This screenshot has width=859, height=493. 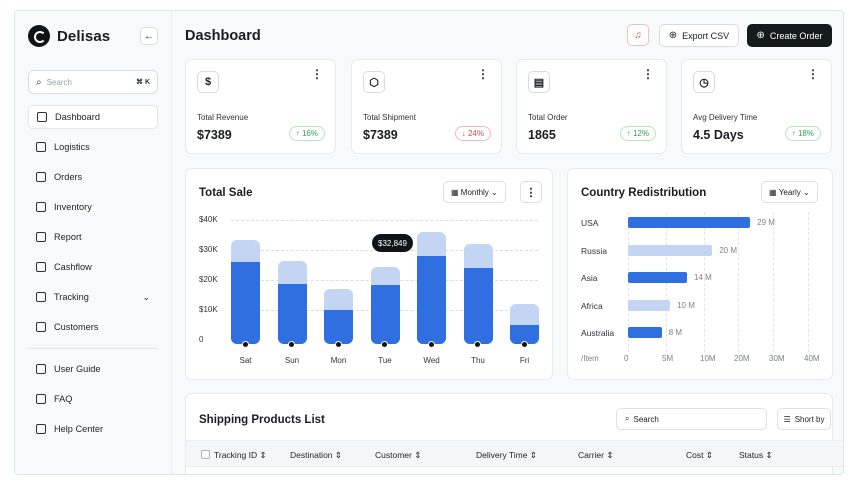 What do you see at coordinates (240, 455) in the screenshot?
I see `column-header-tracking-id: Tracking ID ⇕` at bounding box center [240, 455].